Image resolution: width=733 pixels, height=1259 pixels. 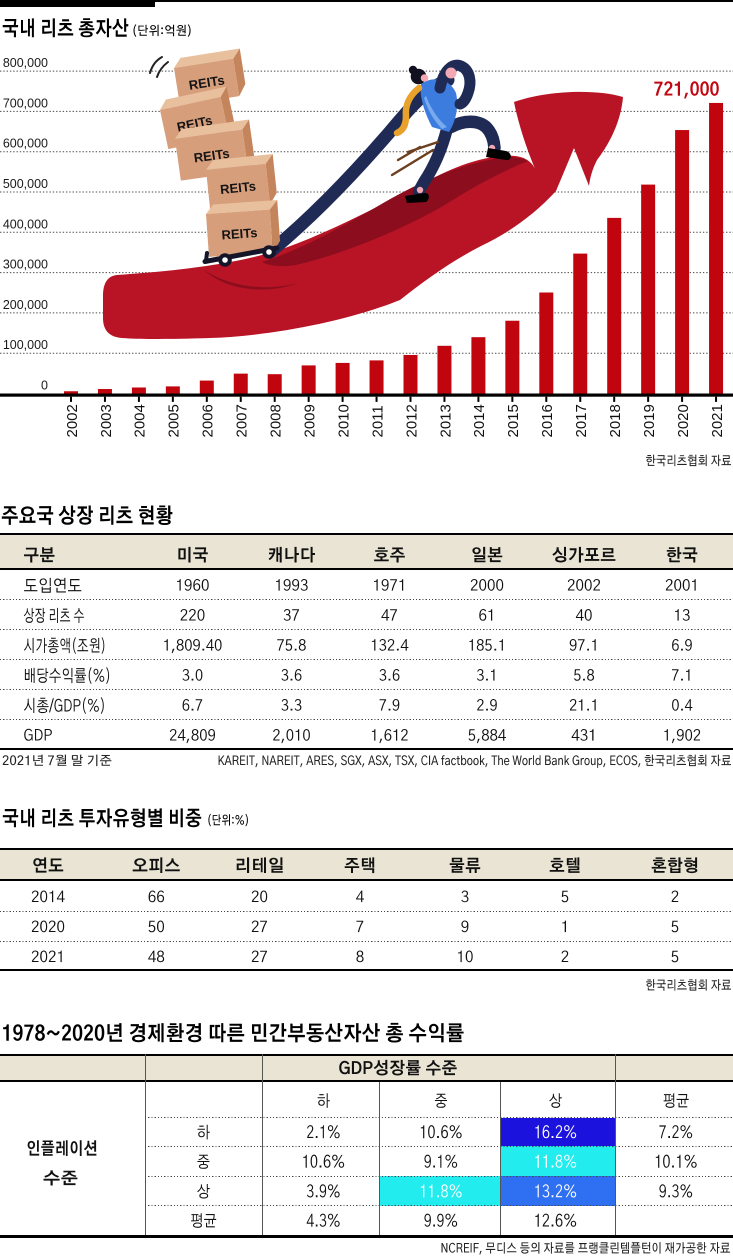 What do you see at coordinates (44, 386) in the screenshot?
I see `svg-text: 0` at bounding box center [44, 386].